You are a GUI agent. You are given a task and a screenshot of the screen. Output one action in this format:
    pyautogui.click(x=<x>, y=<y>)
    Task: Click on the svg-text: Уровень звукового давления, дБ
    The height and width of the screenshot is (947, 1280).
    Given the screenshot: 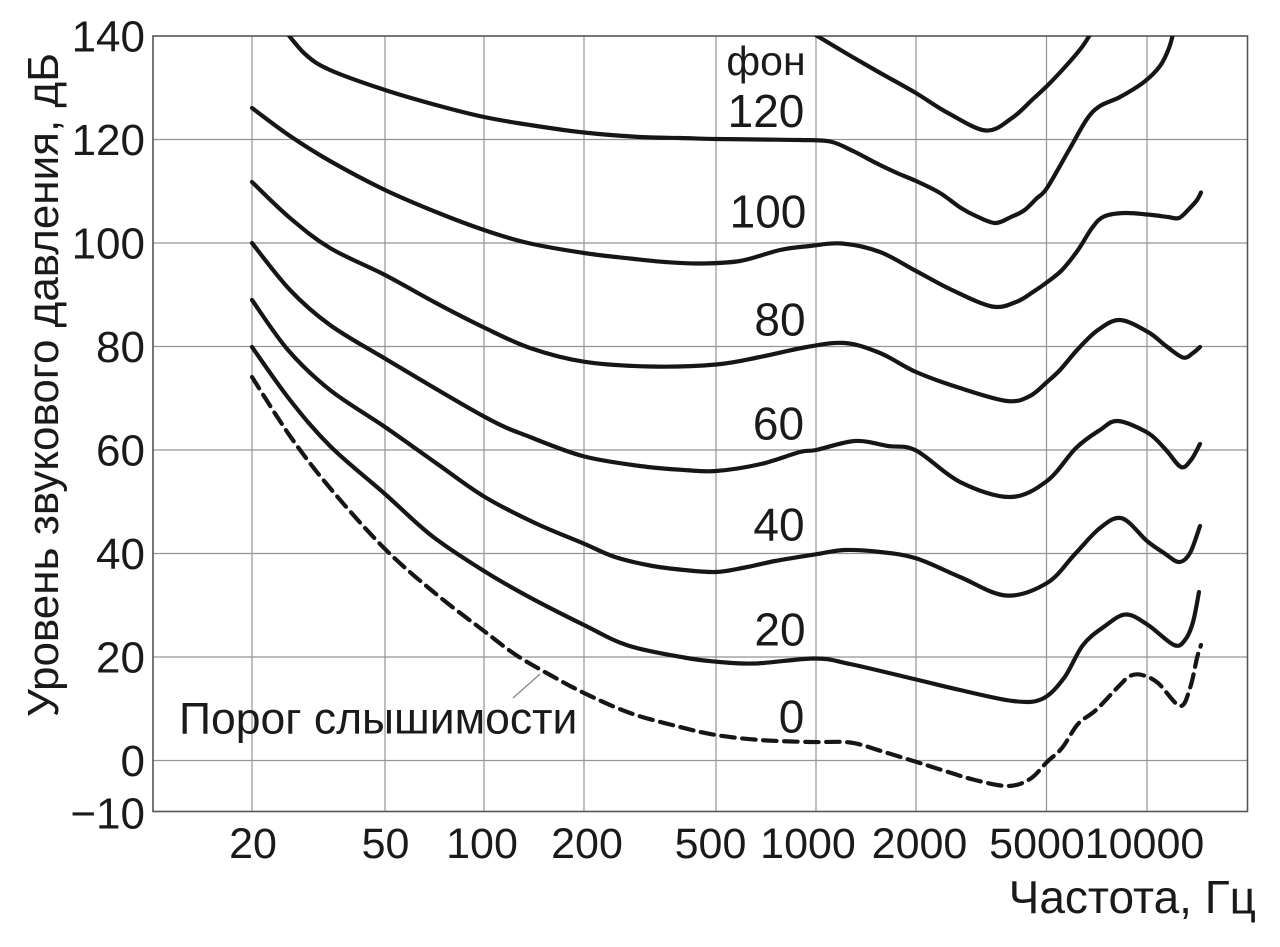 What is the action you would take?
    pyautogui.click(x=43, y=385)
    